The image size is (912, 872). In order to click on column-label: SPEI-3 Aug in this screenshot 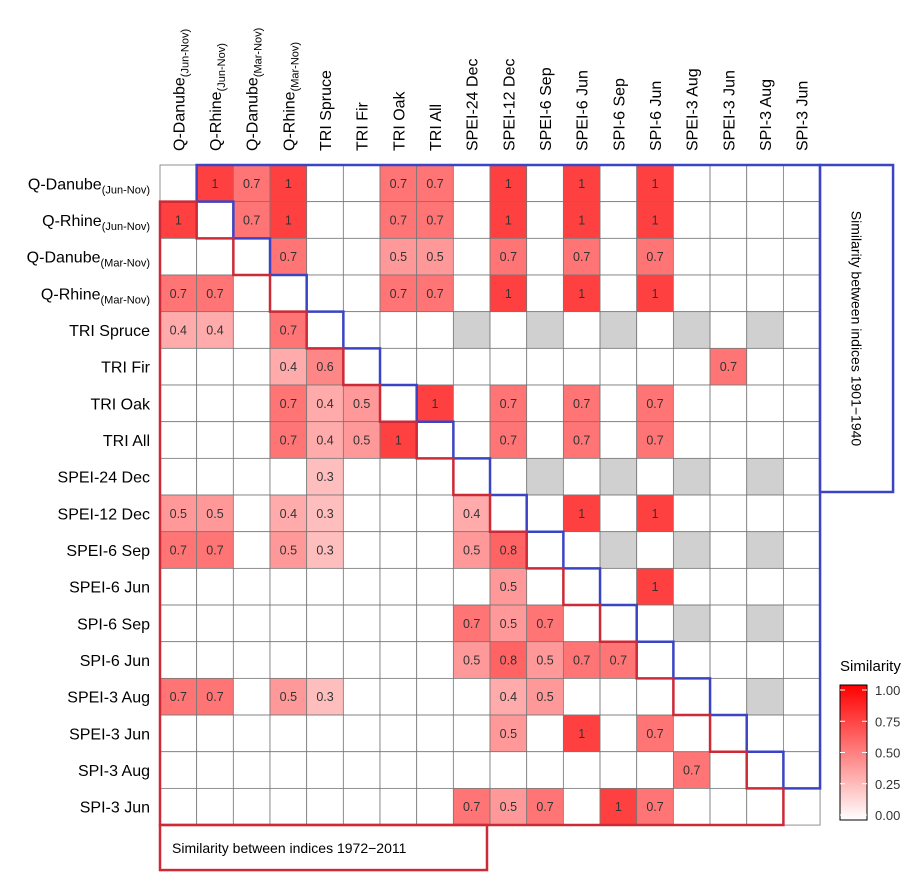, I will do `click(693, 109)`.